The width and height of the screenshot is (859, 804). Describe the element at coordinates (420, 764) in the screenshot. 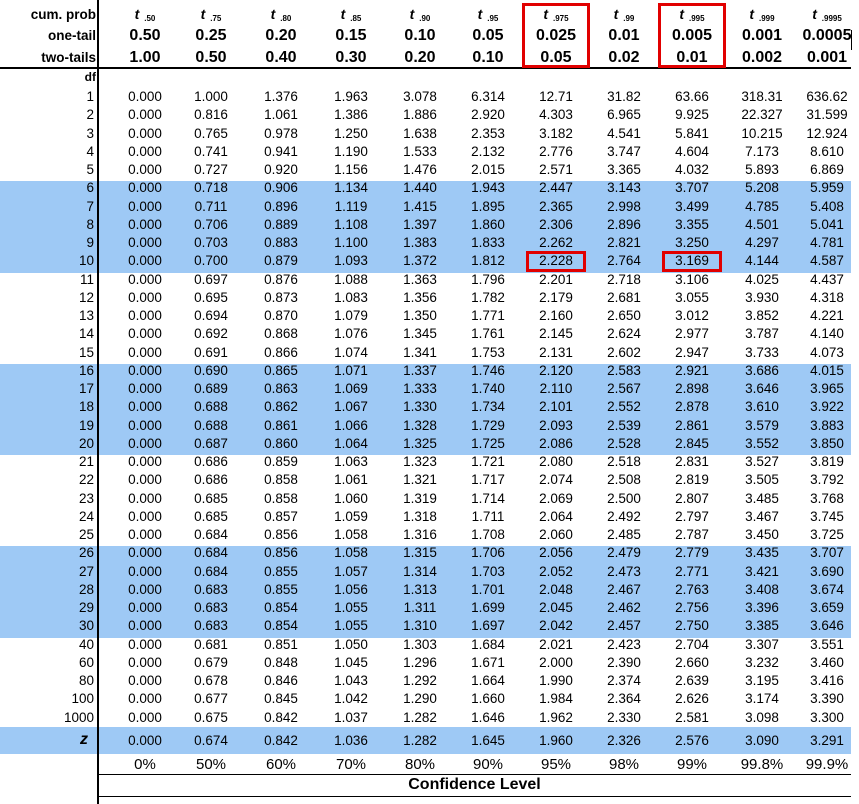

I see `confidence-value: 80%` at that location.